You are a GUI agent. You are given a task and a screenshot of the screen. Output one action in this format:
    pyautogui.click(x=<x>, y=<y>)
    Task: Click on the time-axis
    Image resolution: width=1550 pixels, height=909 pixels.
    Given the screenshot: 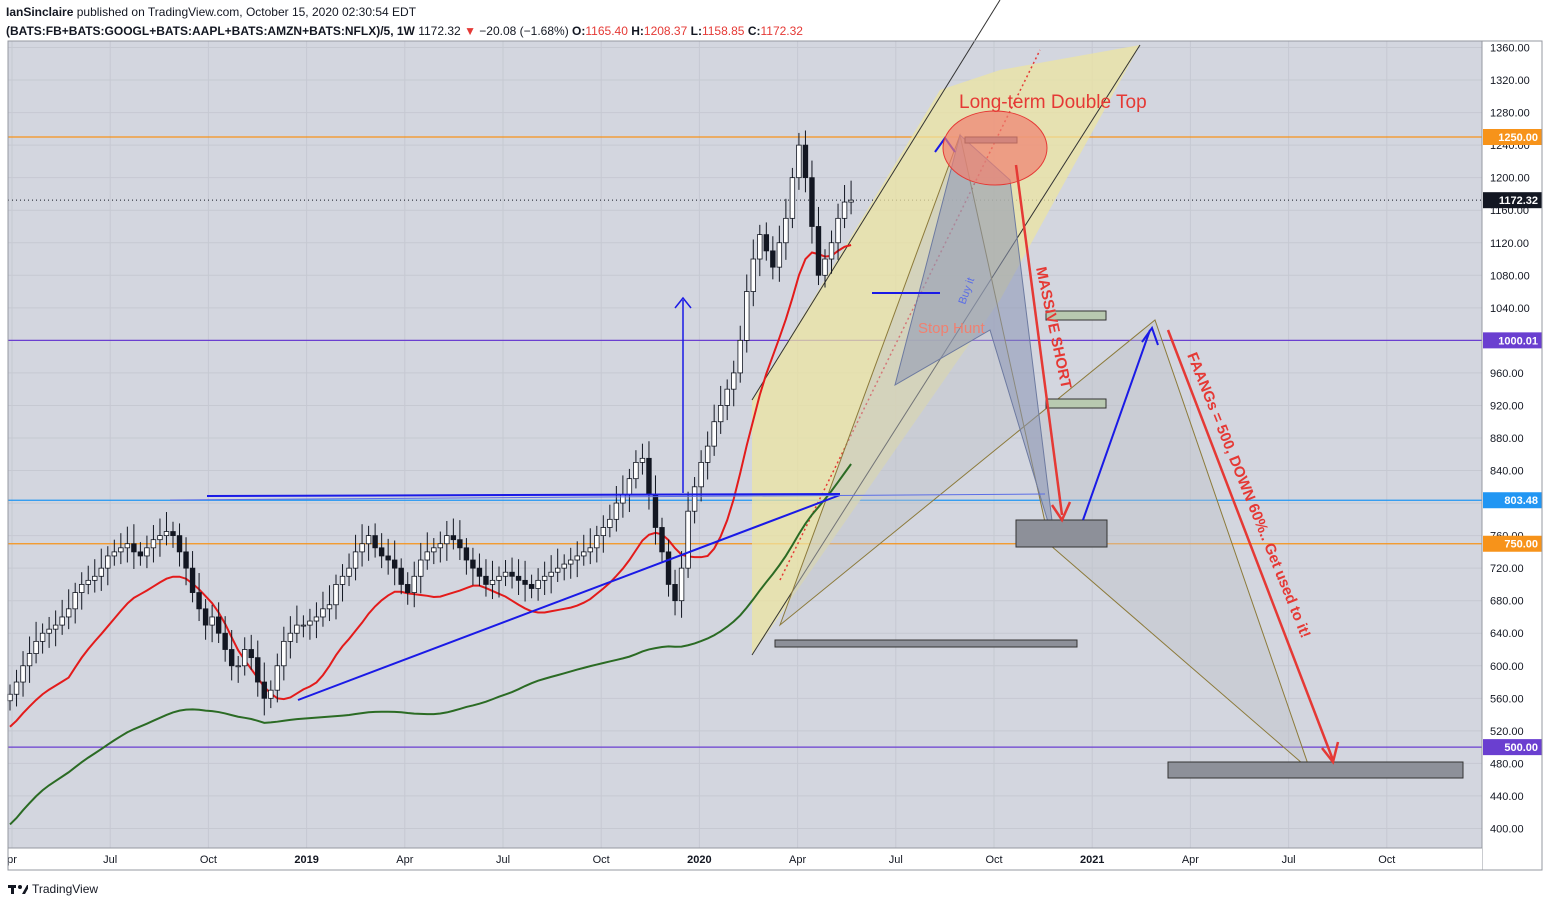 What is the action you would take?
    pyautogui.click(x=745, y=859)
    